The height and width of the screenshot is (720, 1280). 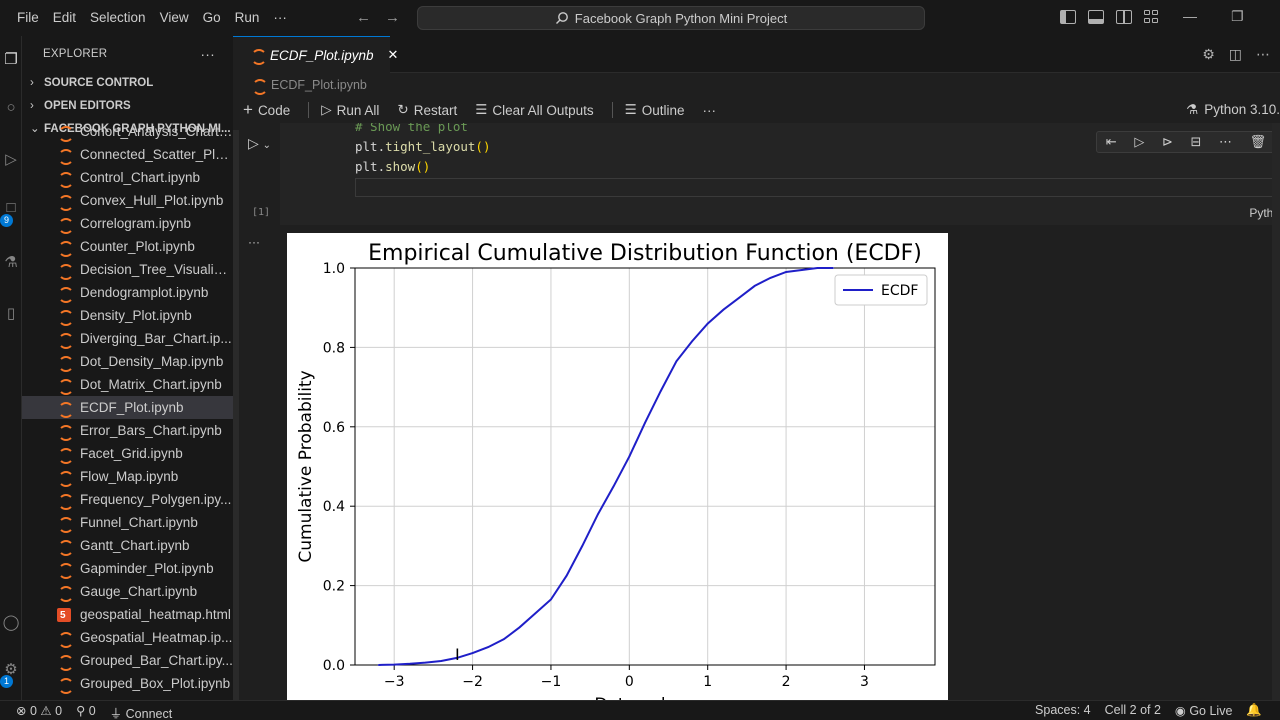 What do you see at coordinates (1237, 16) in the screenshot?
I see `restore-icon: ❐` at bounding box center [1237, 16].